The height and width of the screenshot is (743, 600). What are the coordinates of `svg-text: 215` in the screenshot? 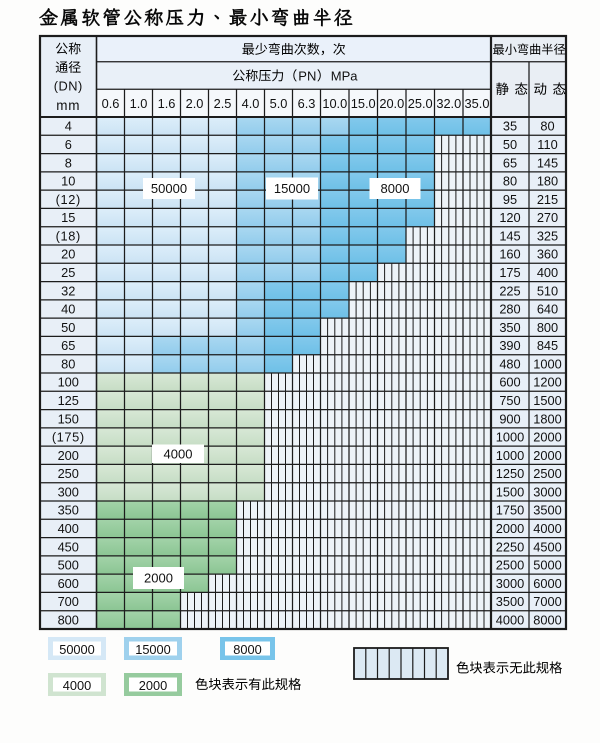 It's located at (547, 199).